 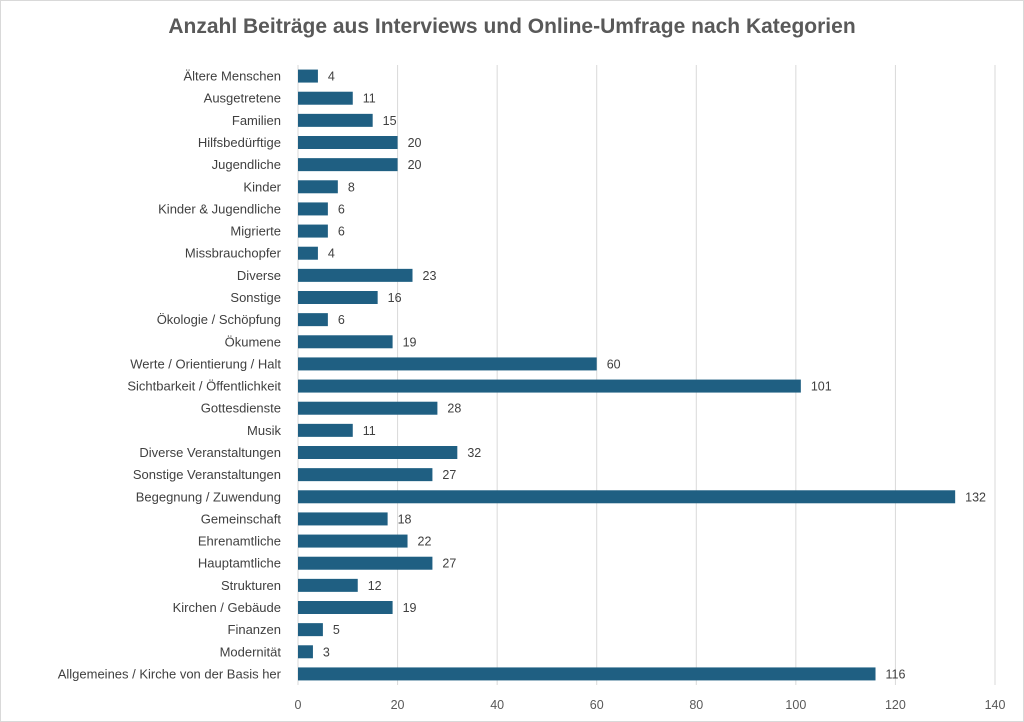 I want to click on category-label: Werte / Orientierung / Halt, so click(x=205, y=363).